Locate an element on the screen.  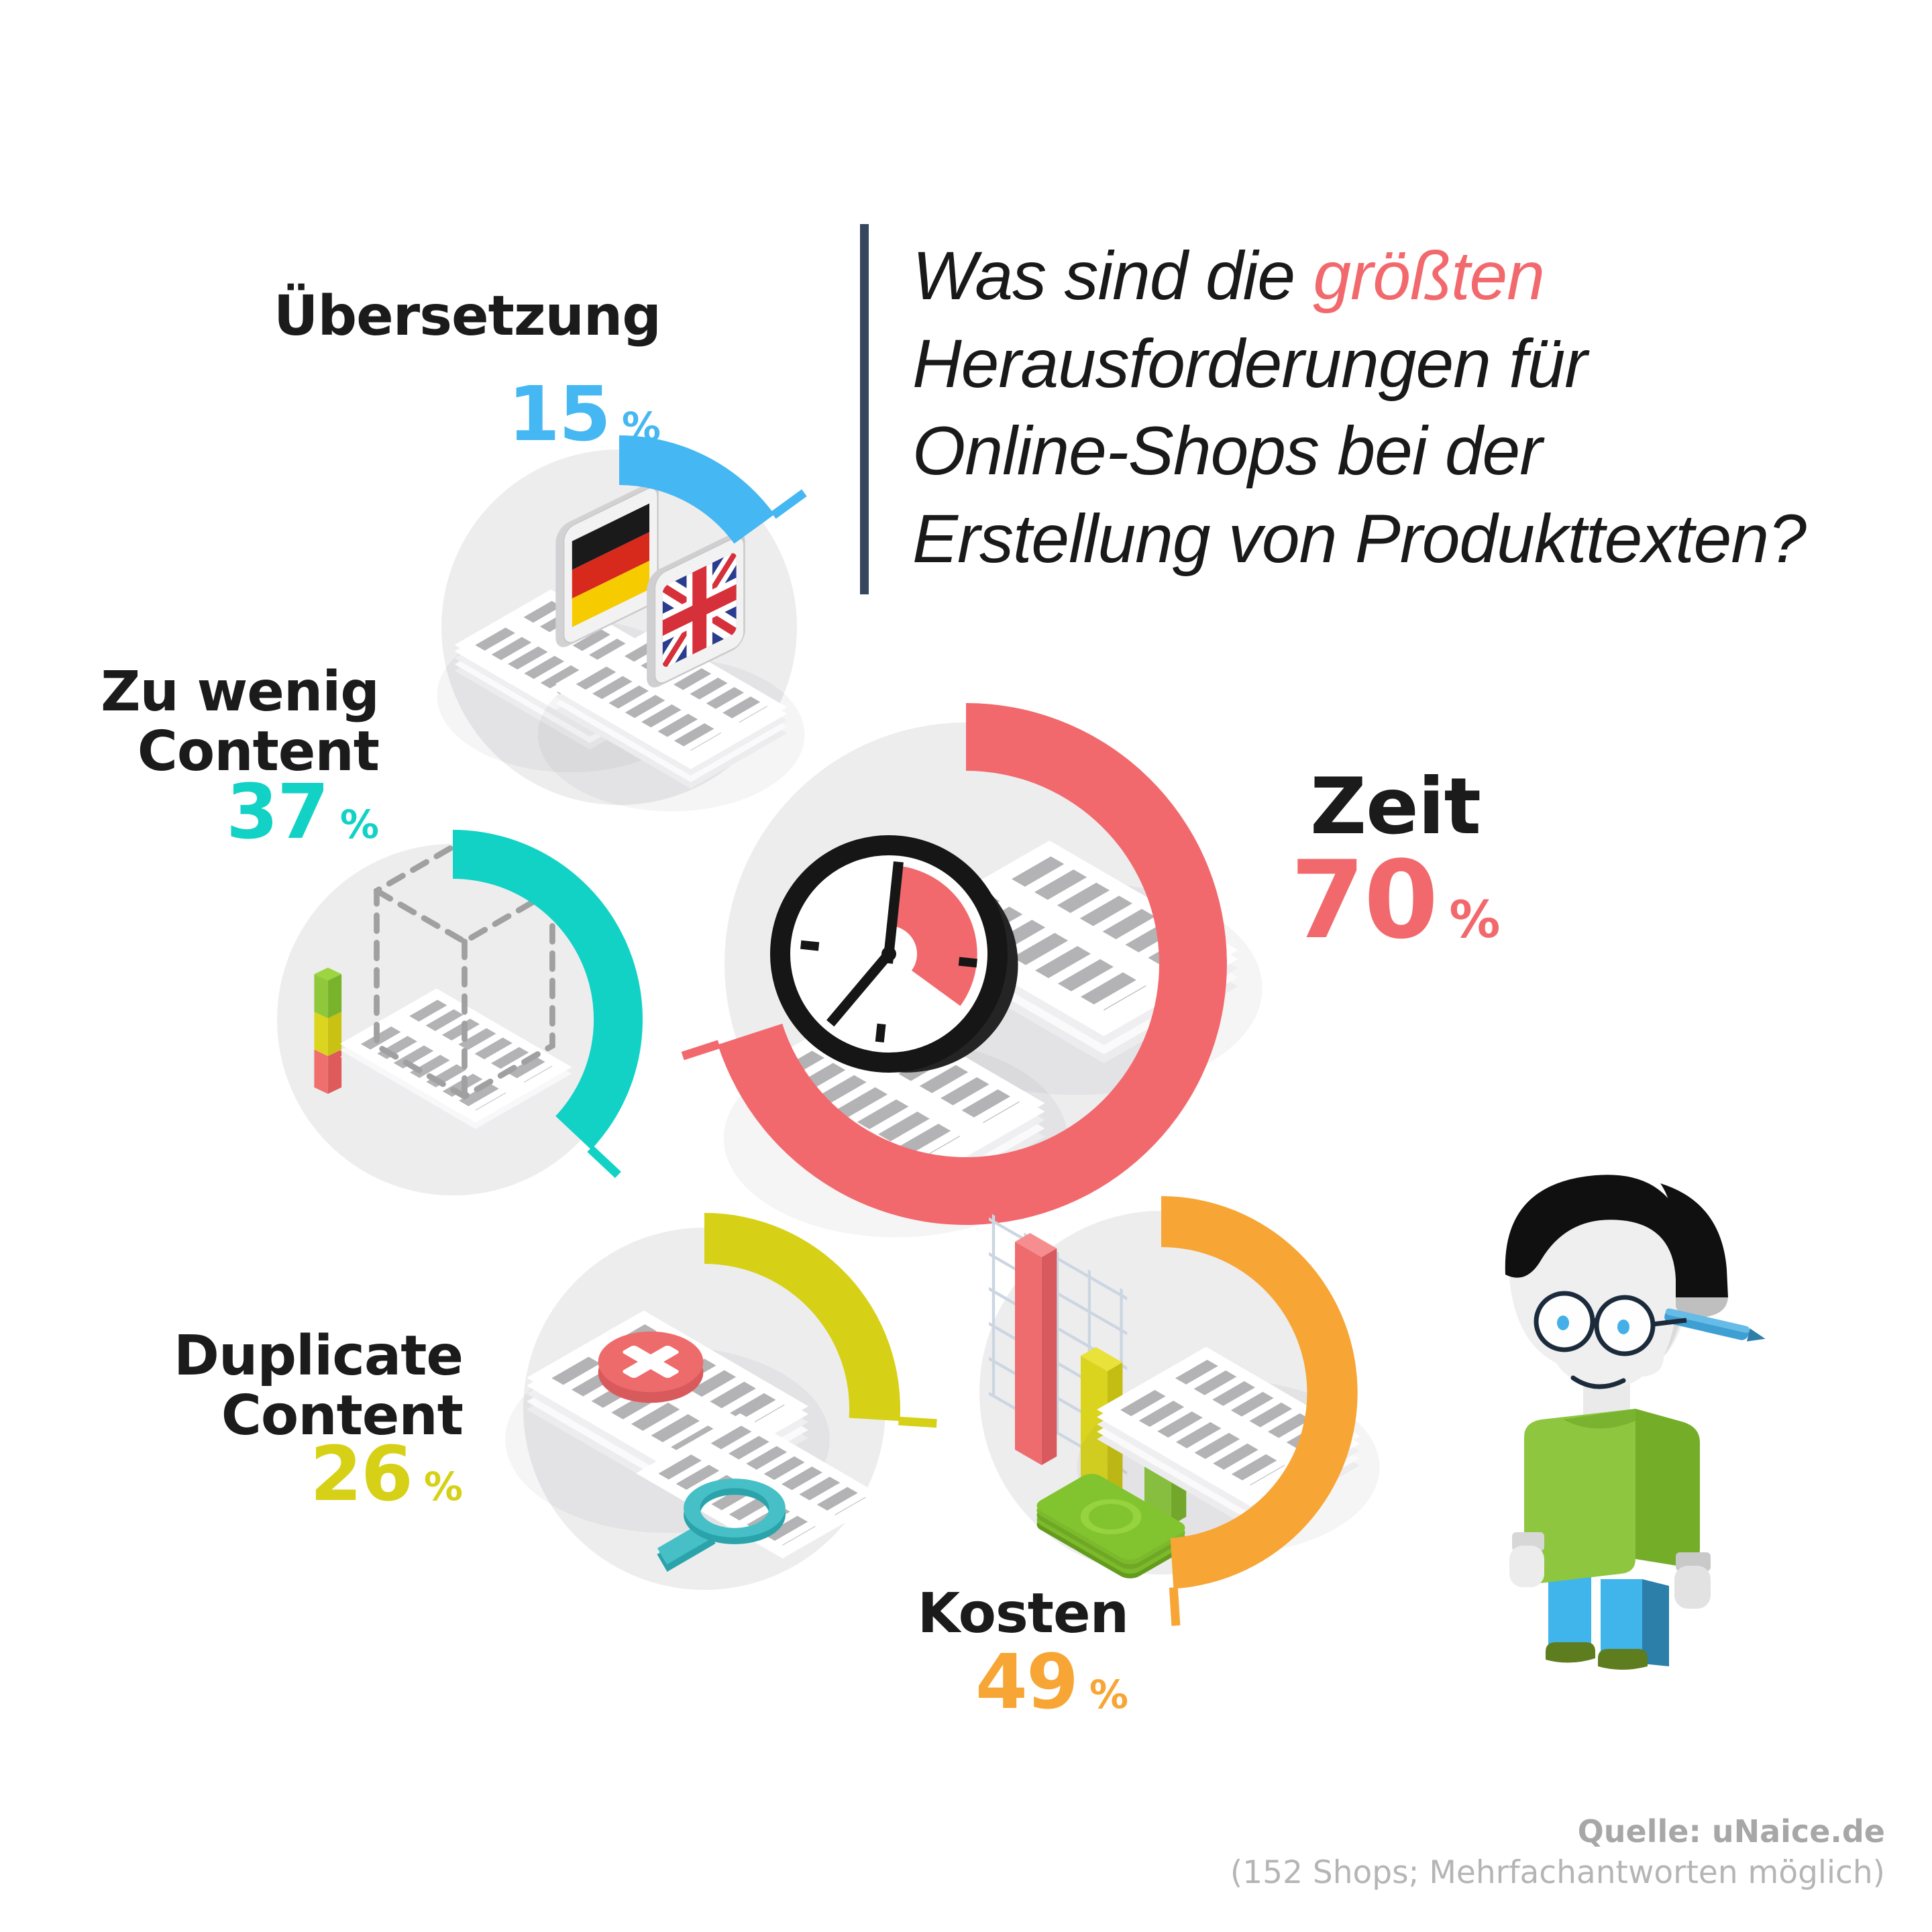
value-number: 15 is located at coordinates (559, 414).